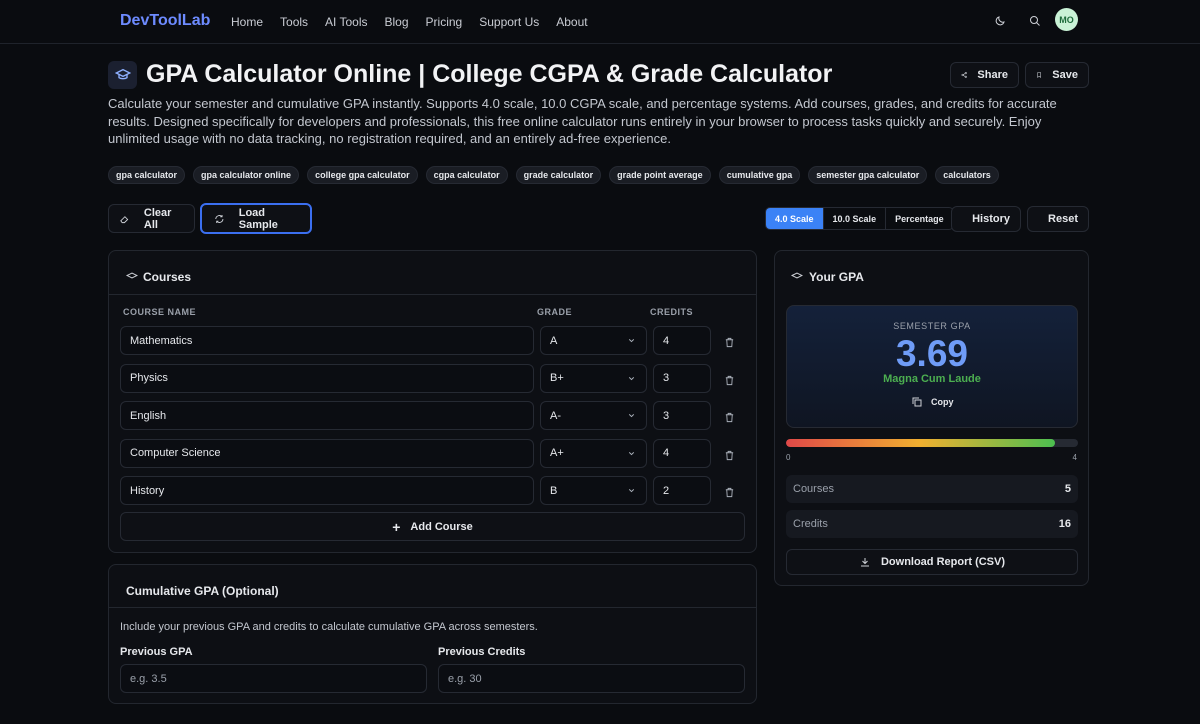 The image size is (1200, 724). What do you see at coordinates (593, 453) in the screenshot?
I see `grade-select: A+` at bounding box center [593, 453].